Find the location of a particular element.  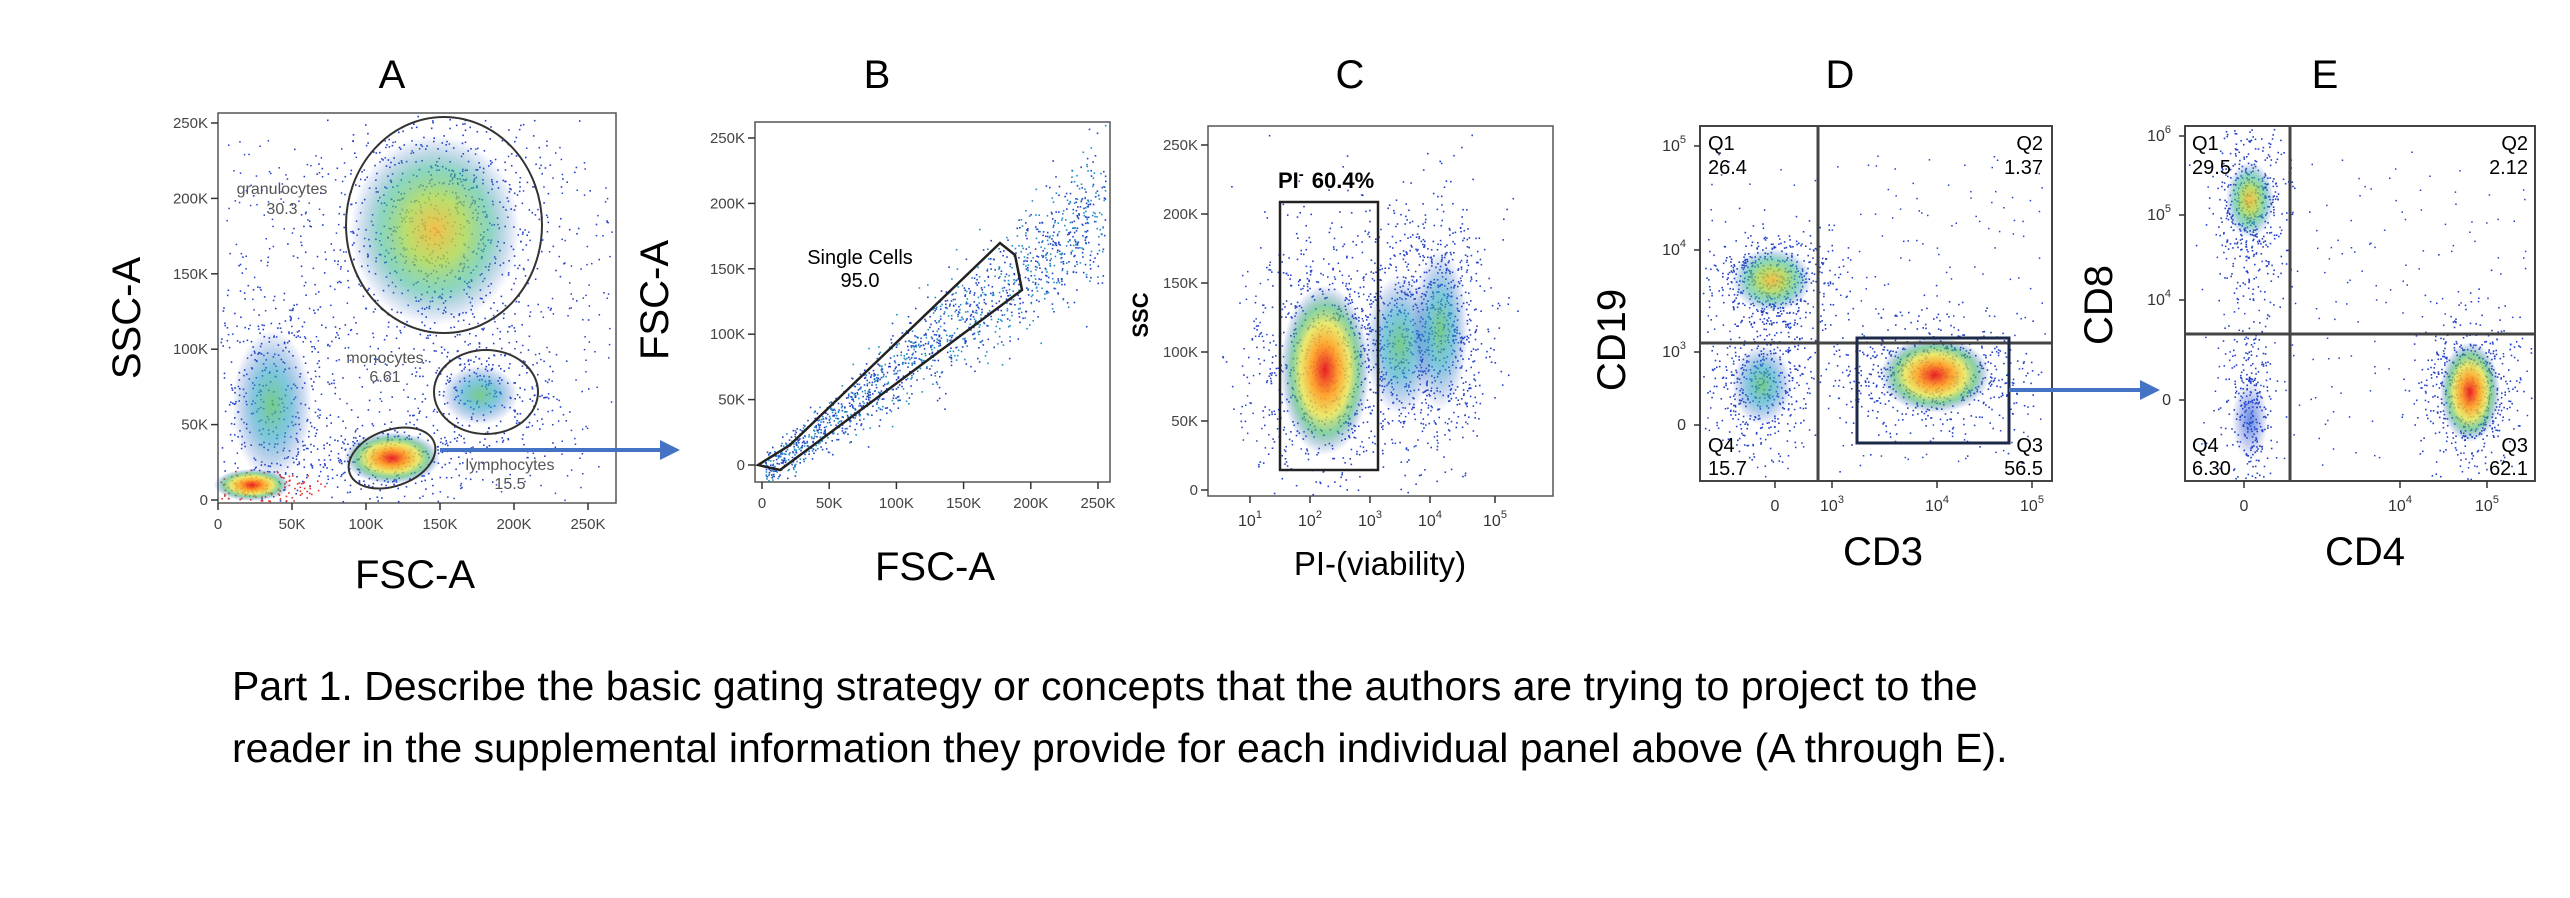

panel-b-title: B is located at coordinates (877, 75).